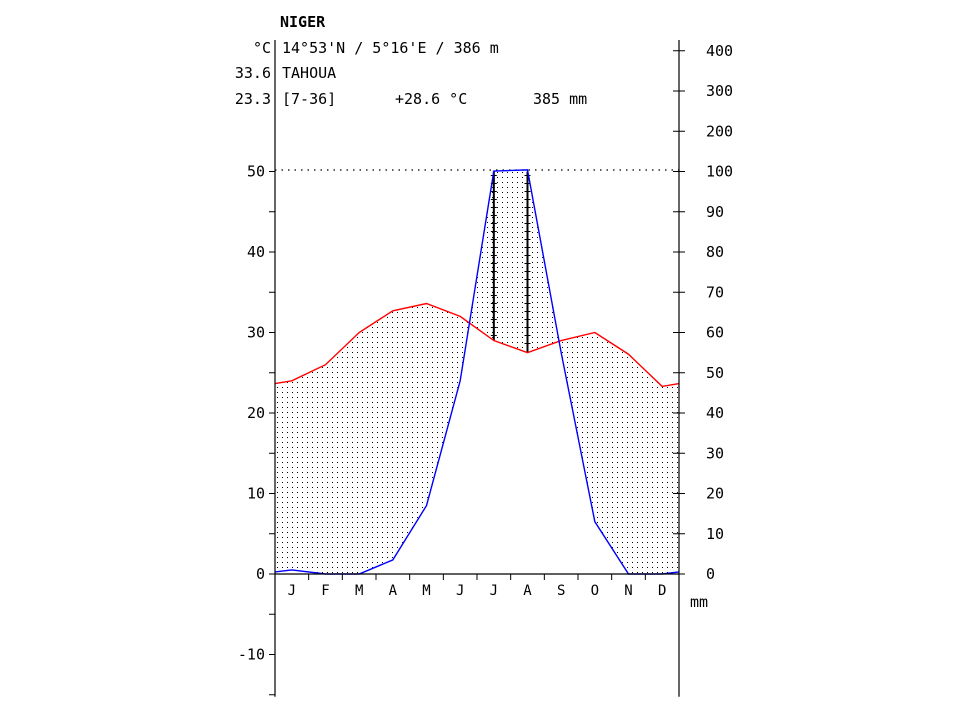  What do you see at coordinates (477, 345) in the screenshot?
I see `temperature-line` at bounding box center [477, 345].